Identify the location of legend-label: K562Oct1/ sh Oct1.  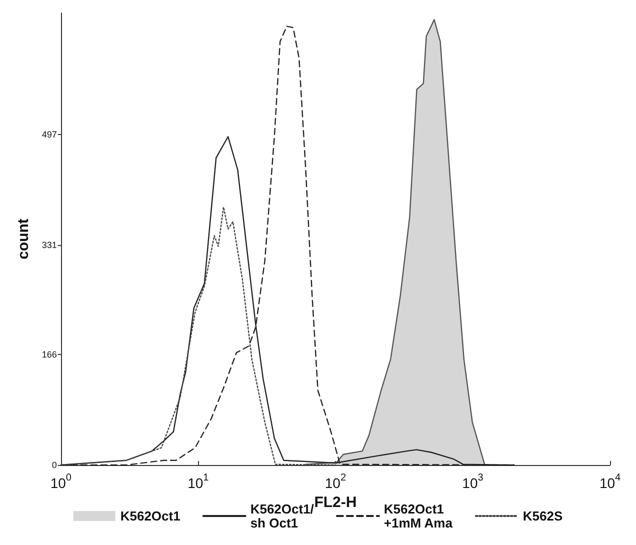
(282, 516).